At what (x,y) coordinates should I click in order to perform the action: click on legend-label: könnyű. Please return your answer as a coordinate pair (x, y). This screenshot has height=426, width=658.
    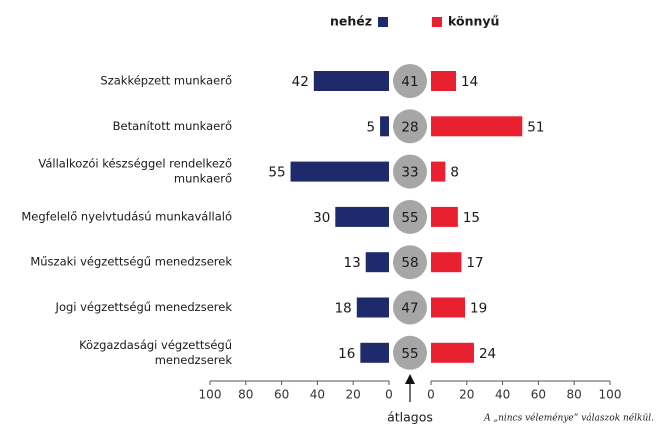
    Looking at the image, I should click on (473, 21).